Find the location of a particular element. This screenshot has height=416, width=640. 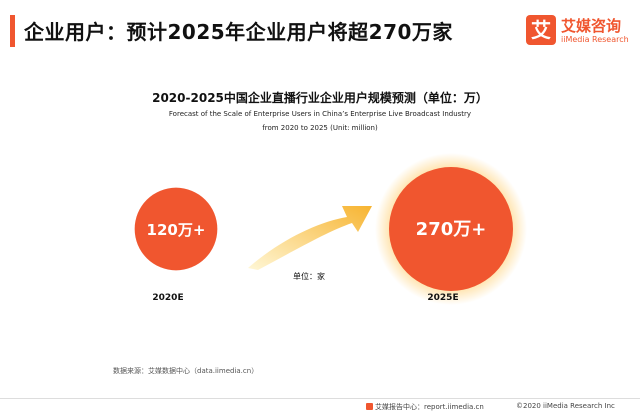

value-label-2020E: 120万+ is located at coordinates (176, 230).